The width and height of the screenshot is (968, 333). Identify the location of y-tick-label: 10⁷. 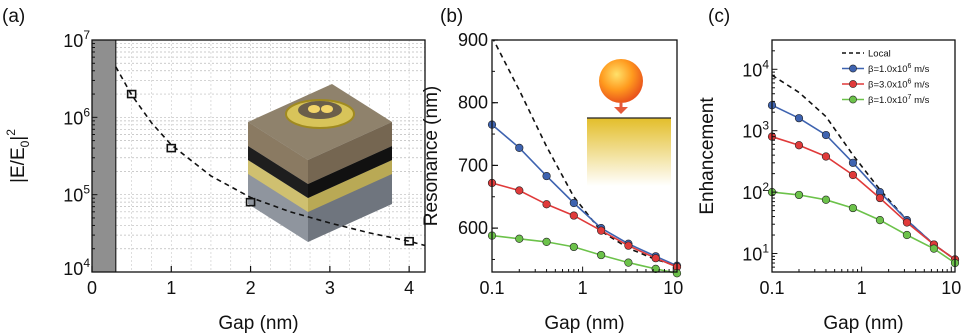
(76, 39).